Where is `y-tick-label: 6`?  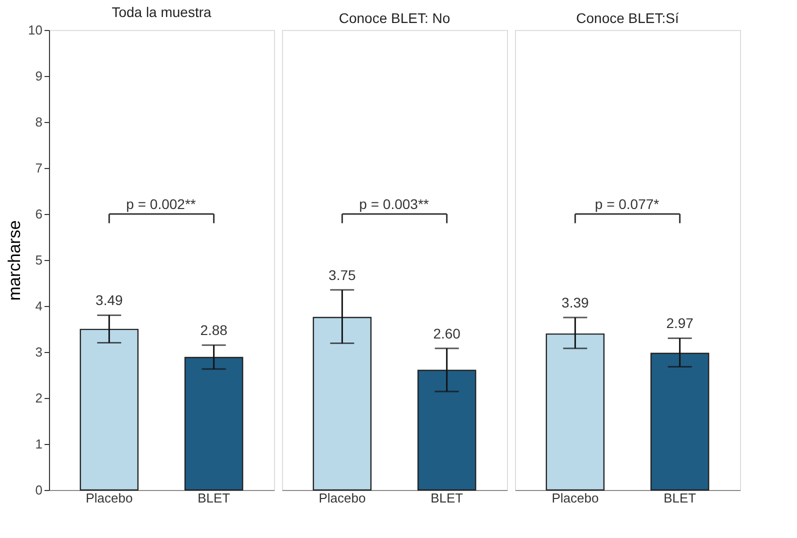 y-tick-label: 6 is located at coordinates (38, 214).